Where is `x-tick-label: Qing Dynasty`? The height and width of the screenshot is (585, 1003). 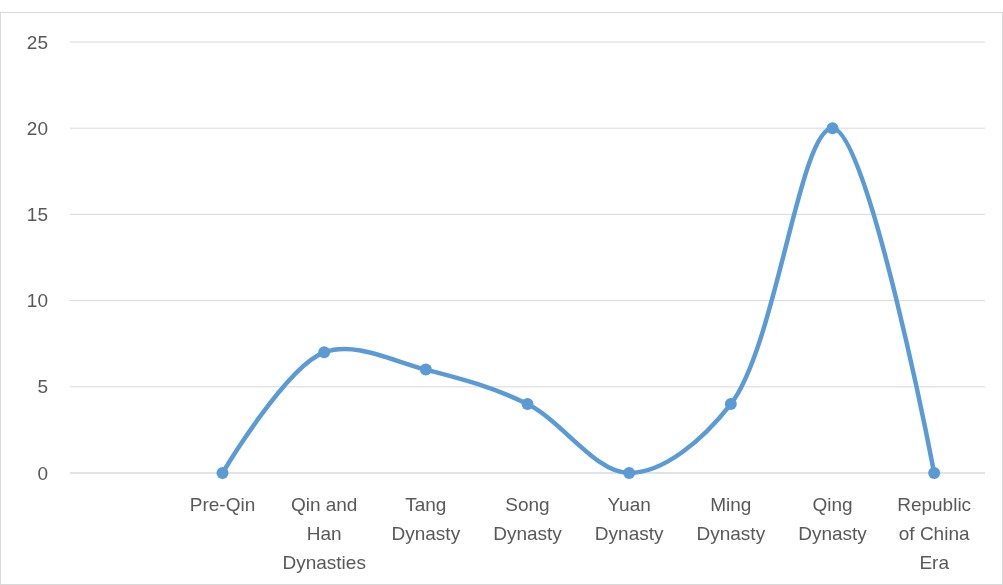
x-tick-label: Qing Dynasty is located at coordinates (833, 519).